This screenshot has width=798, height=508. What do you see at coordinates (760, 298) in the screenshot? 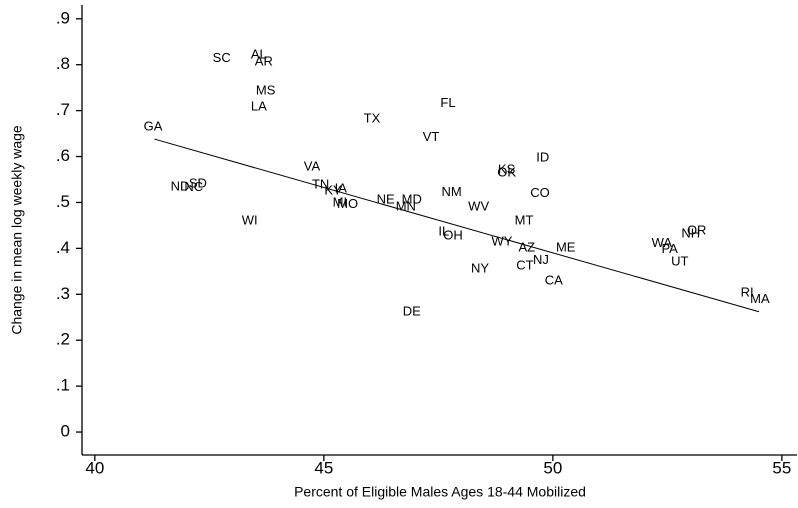
I see `point-label: MA` at bounding box center [760, 298].